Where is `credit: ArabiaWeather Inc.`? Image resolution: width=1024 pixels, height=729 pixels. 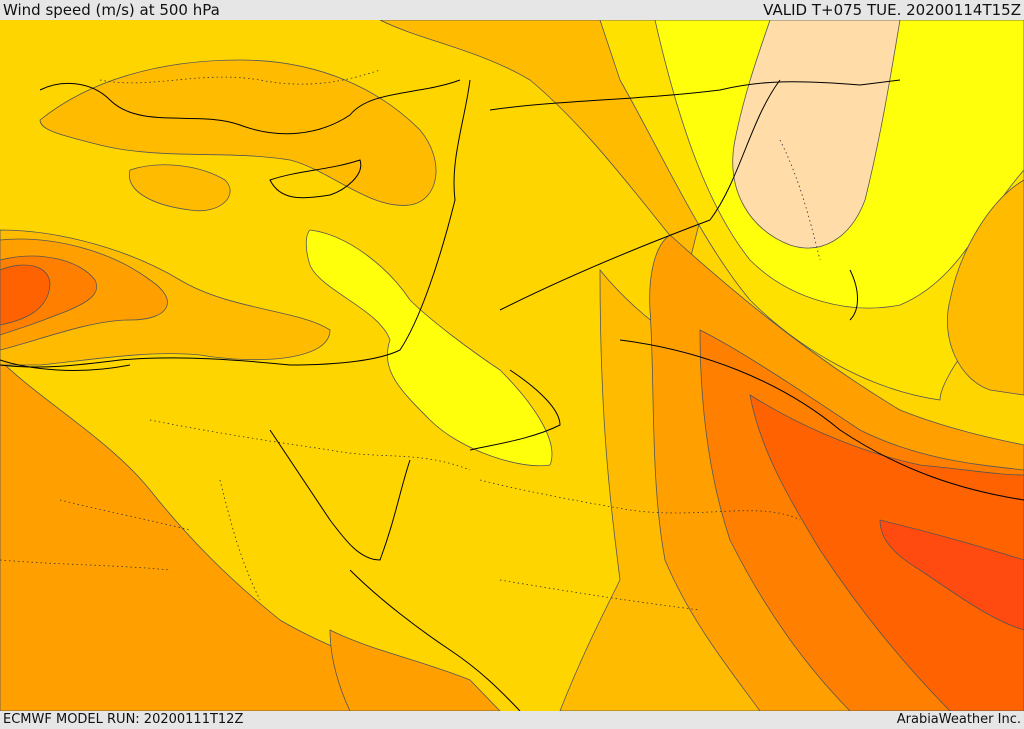
credit: ArabiaWeather Inc. is located at coordinates (958, 719).